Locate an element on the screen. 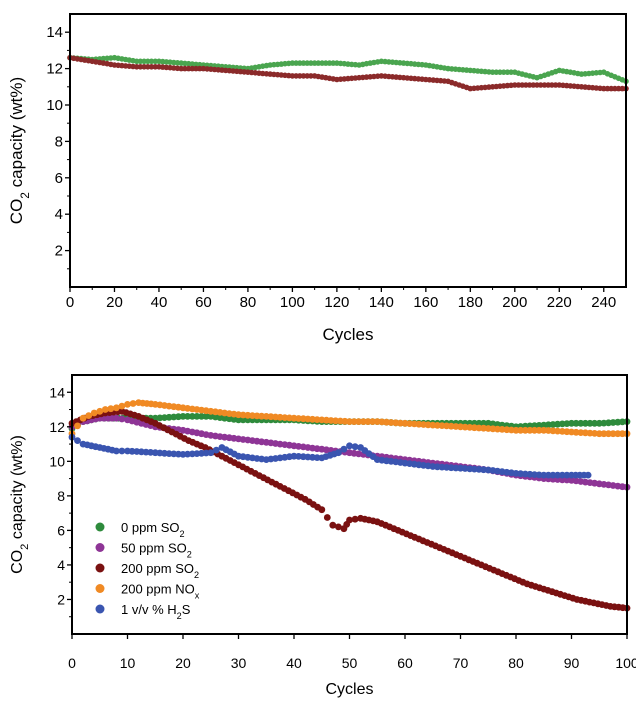  legend-entry: 0 ppm SO2 is located at coordinates (153, 529).